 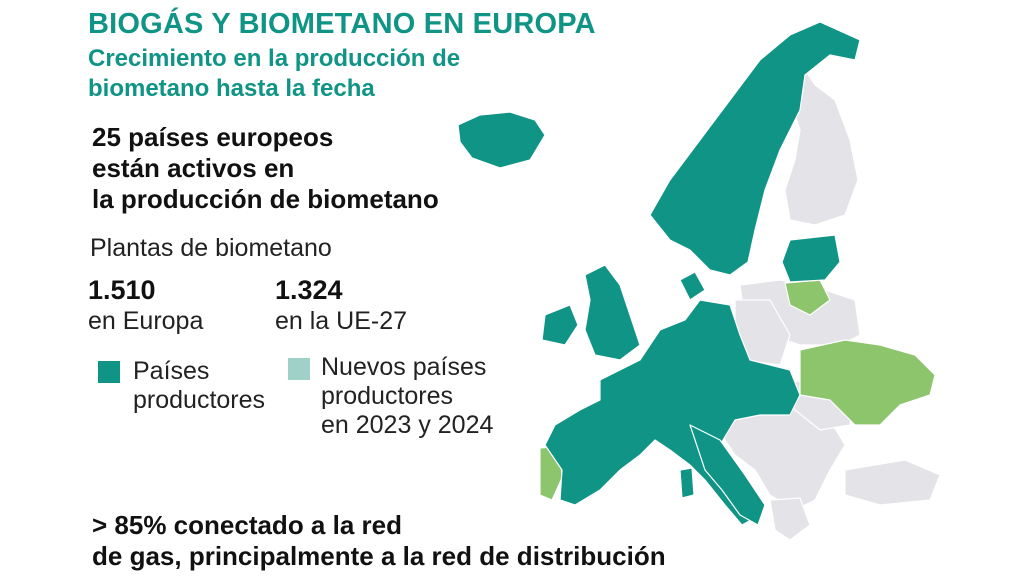 I want to click on legend-swatch-new-producers, so click(x=299, y=369).